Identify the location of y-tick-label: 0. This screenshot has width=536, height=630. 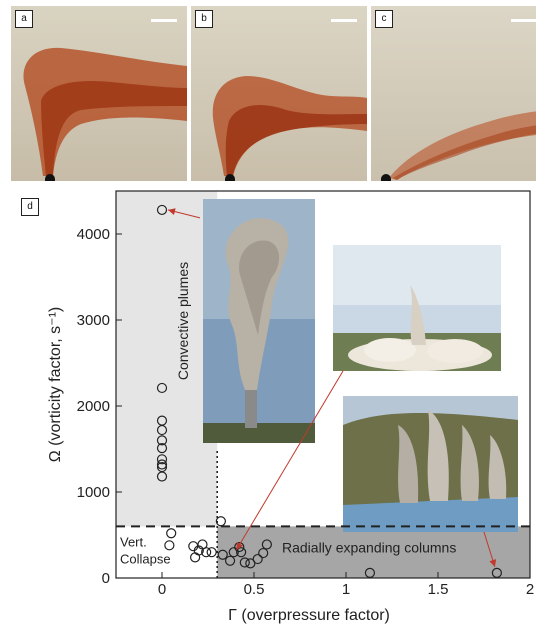
(106, 578).